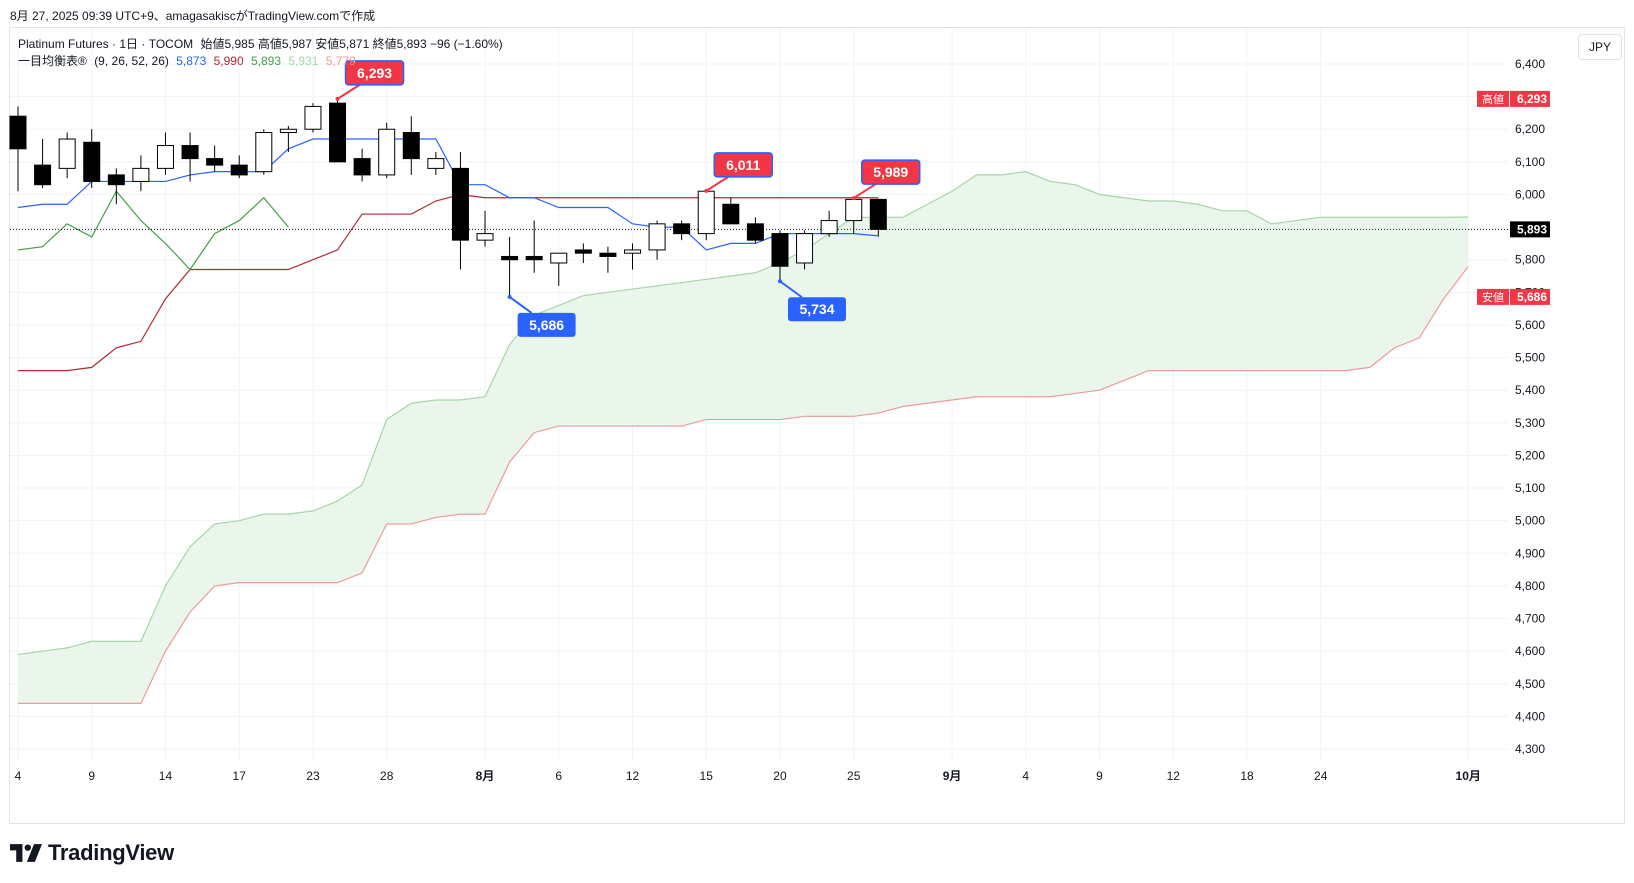  Describe the element at coordinates (1600, 47) in the screenshot. I see `currency-button: JPY` at that location.